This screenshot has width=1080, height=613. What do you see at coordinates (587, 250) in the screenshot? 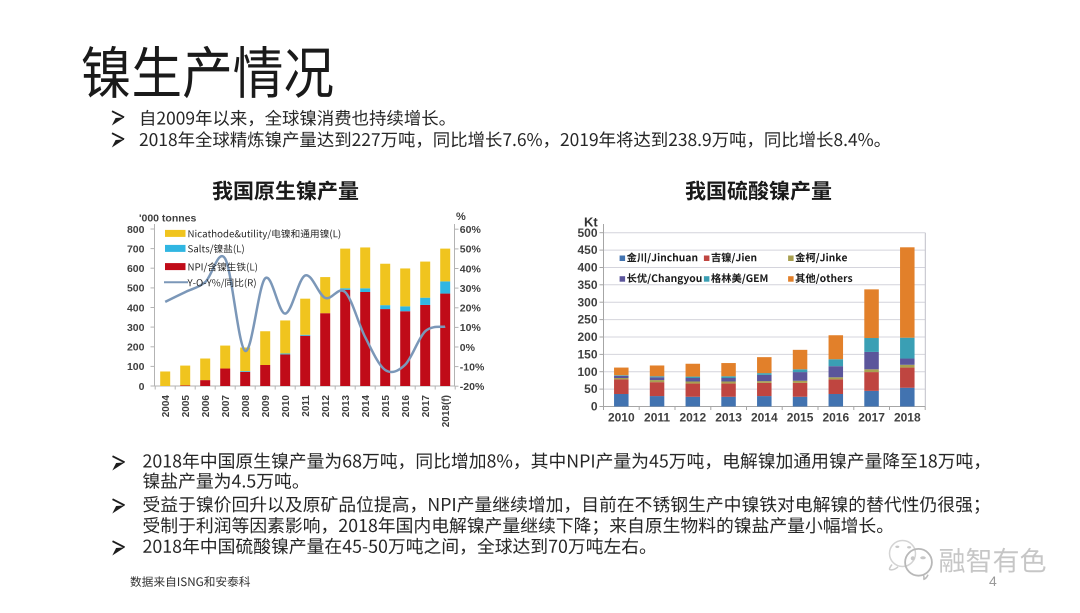
I see `svg-text: 450` at bounding box center [587, 250].